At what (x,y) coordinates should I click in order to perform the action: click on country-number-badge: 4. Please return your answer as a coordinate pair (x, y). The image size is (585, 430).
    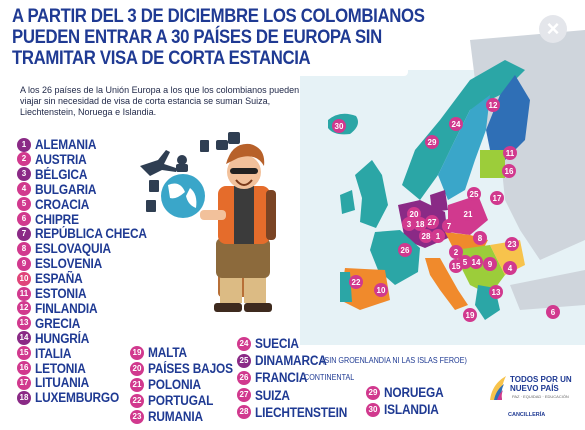
    Looking at the image, I should click on (24, 189).